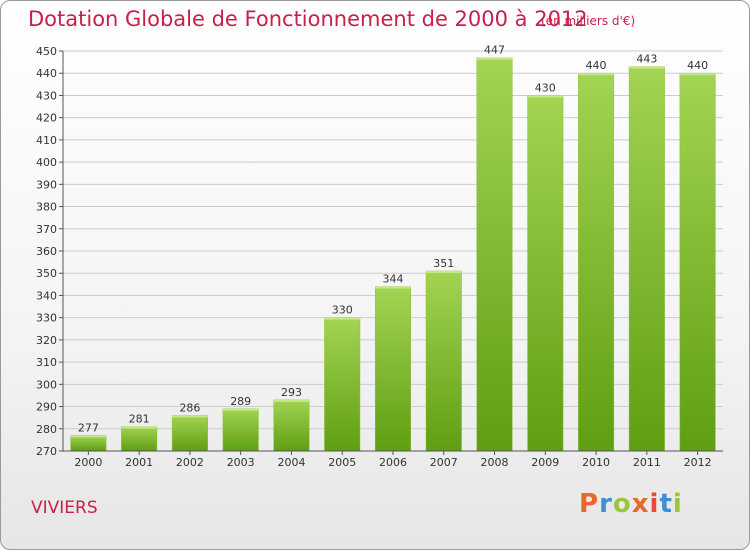  Describe the element at coordinates (291, 425) in the screenshot. I see `bar-2004` at that location.